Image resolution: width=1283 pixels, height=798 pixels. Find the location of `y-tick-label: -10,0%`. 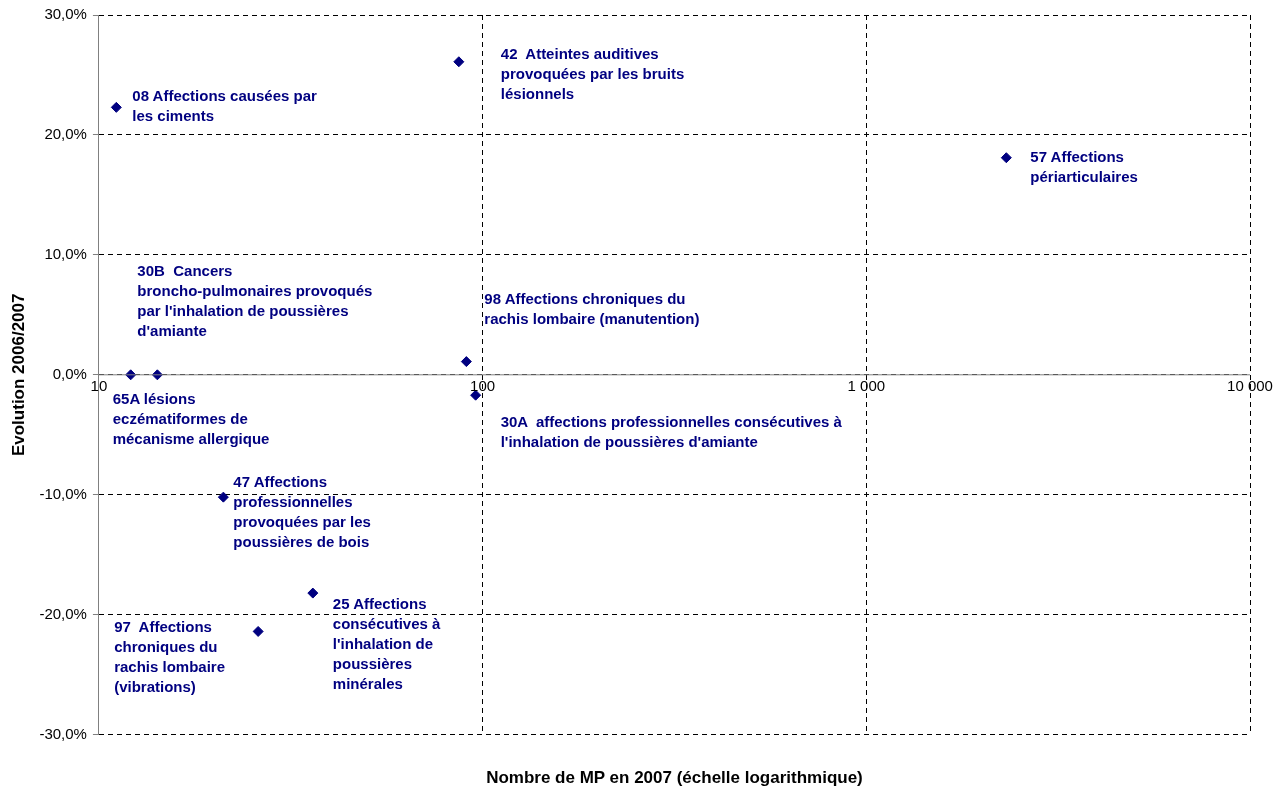

y-tick-label: -10,0% is located at coordinates (63, 493).